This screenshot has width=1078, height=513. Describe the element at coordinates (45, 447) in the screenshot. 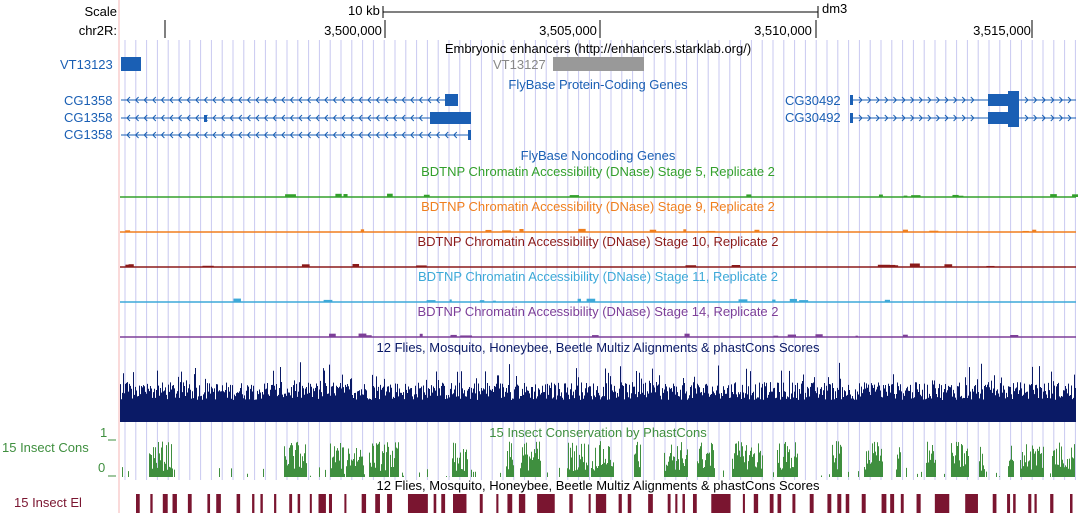

I see `phastcons-side-label: 15 Insect Cons` at that location.